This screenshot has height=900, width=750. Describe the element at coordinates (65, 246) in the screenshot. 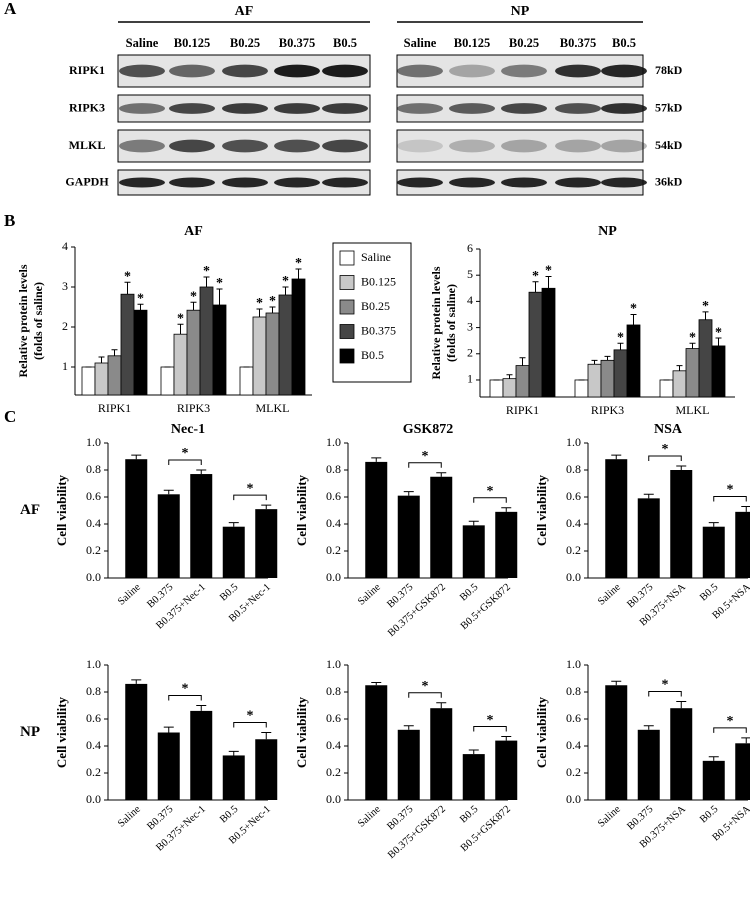

I see `y-tick-label: 4` at that location.